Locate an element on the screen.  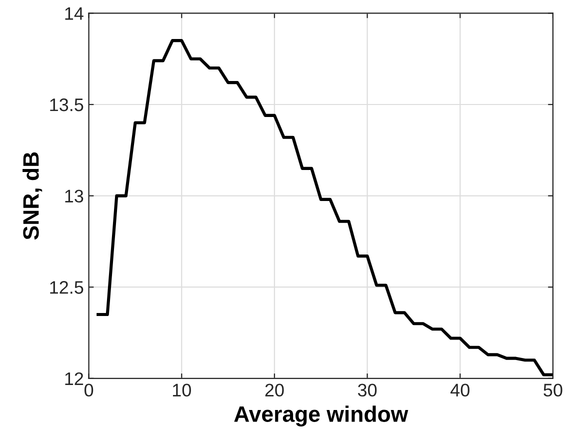
y-tick-label: 12.5 is located at coordinates (67, 287).